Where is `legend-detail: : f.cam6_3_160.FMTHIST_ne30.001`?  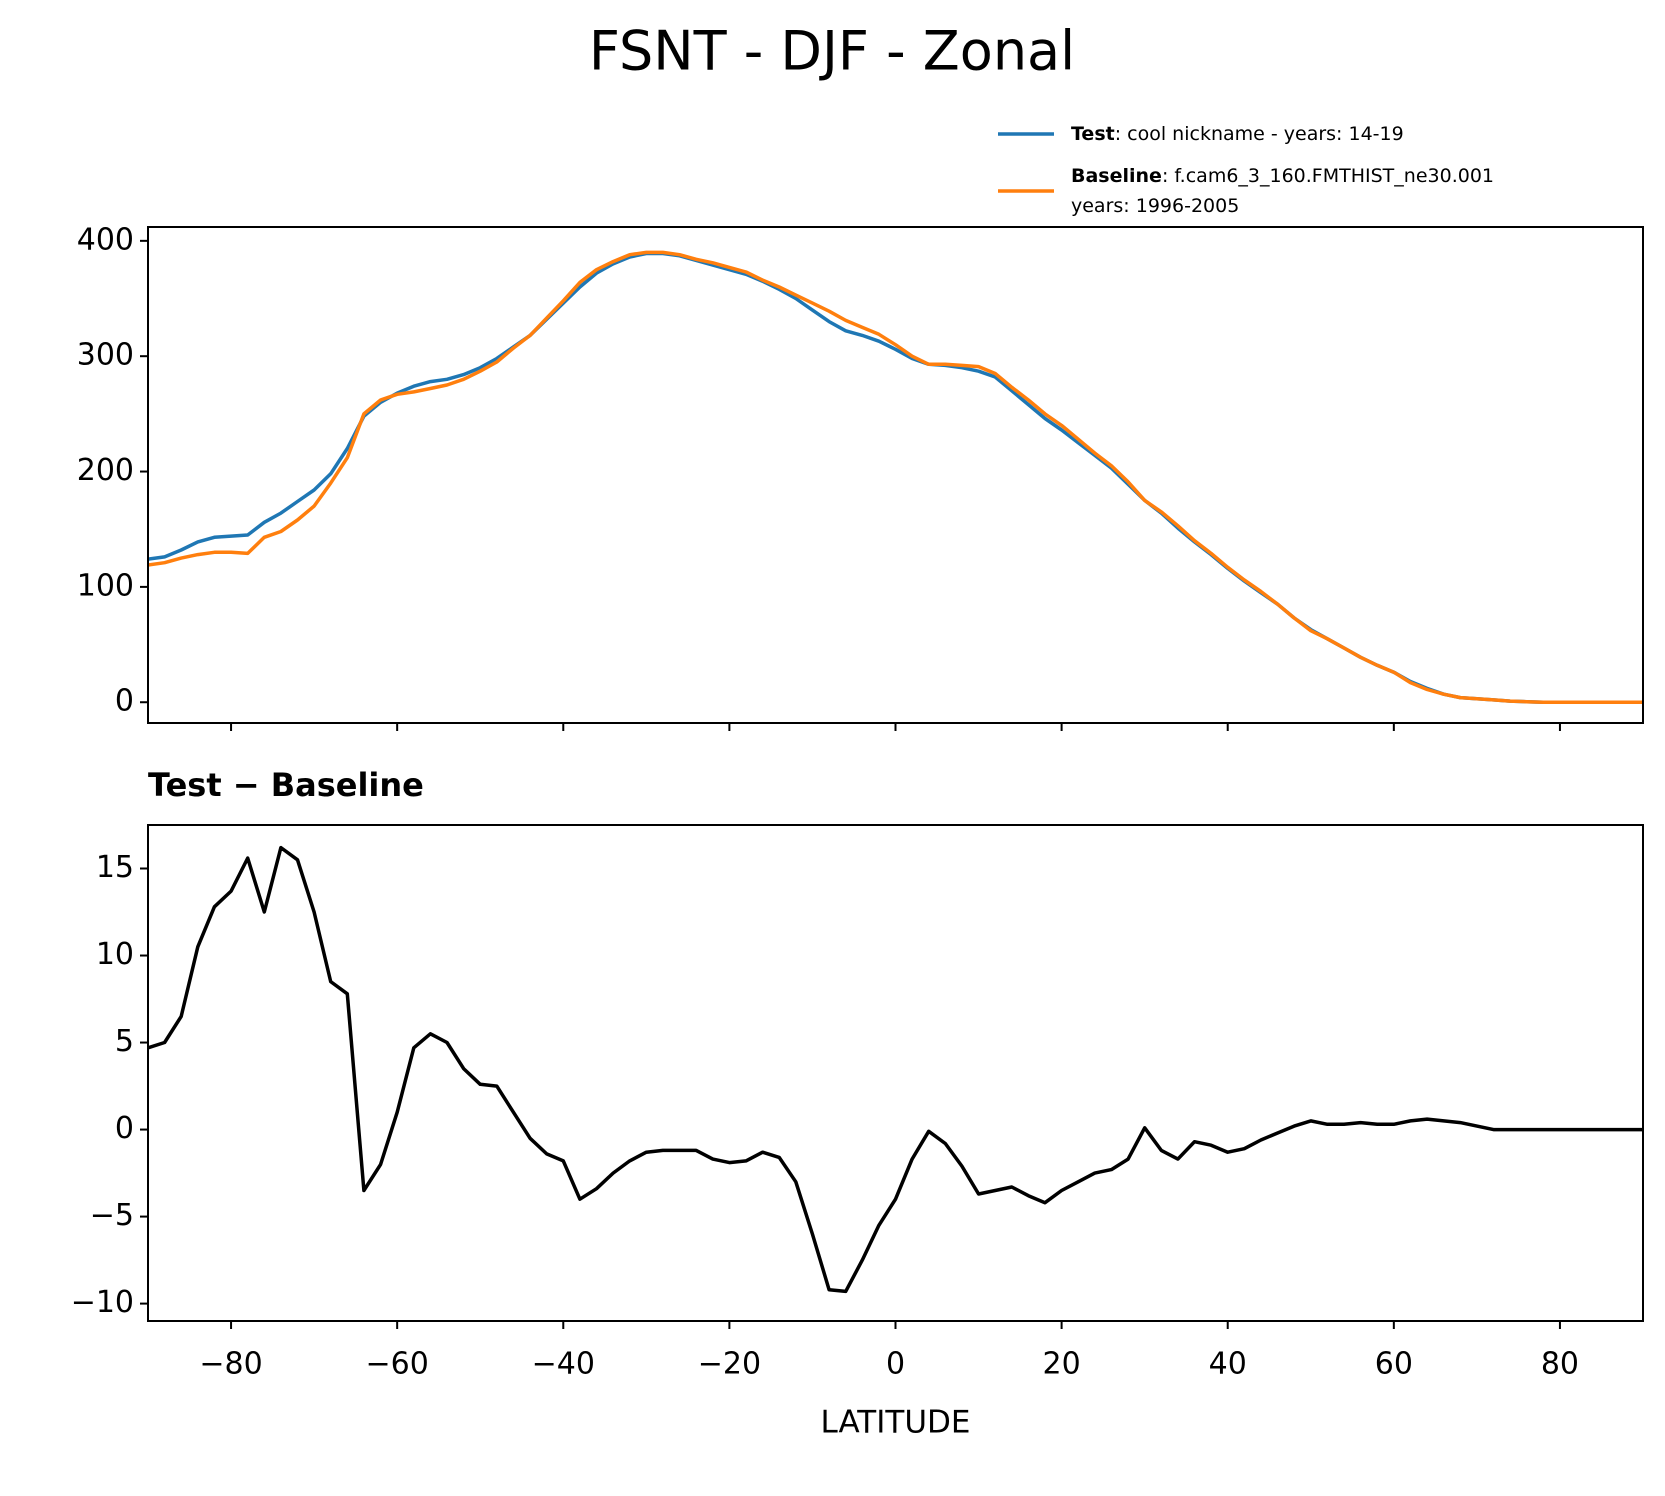
legend-detail: : f.cam6_3_160.FMTHIST_ne30.001 is located at coordinates (1328, 176).